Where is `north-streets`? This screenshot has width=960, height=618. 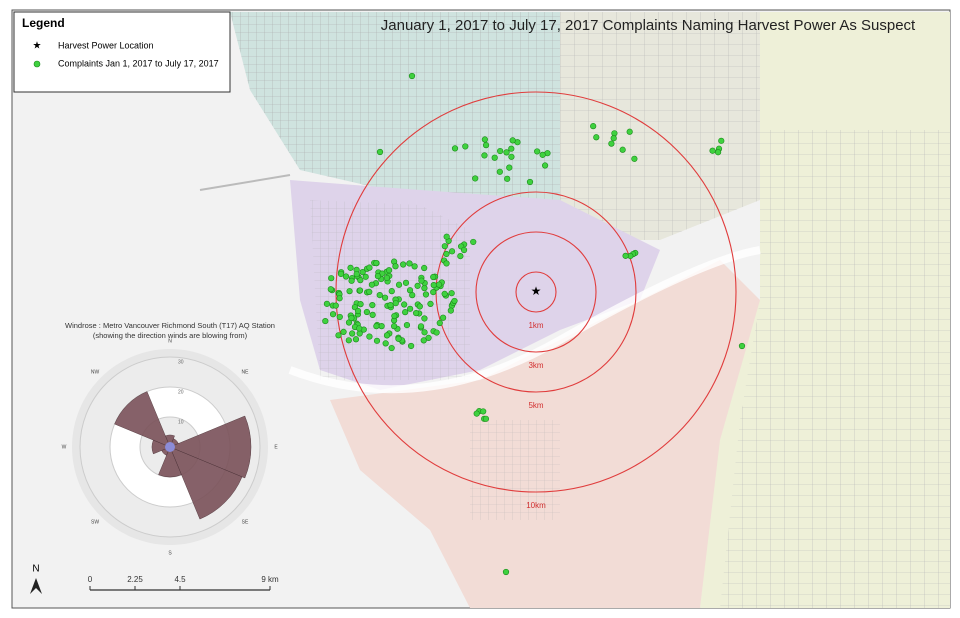
north-streets is located at coordinates (395, 126).